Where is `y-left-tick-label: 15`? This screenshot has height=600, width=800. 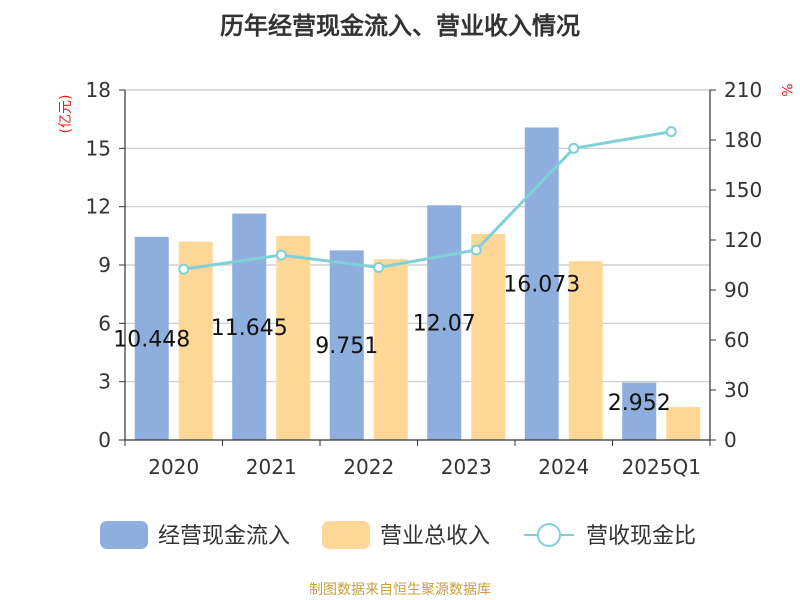
y-left-tick-label: 15 is located at coordinates (98, 148).